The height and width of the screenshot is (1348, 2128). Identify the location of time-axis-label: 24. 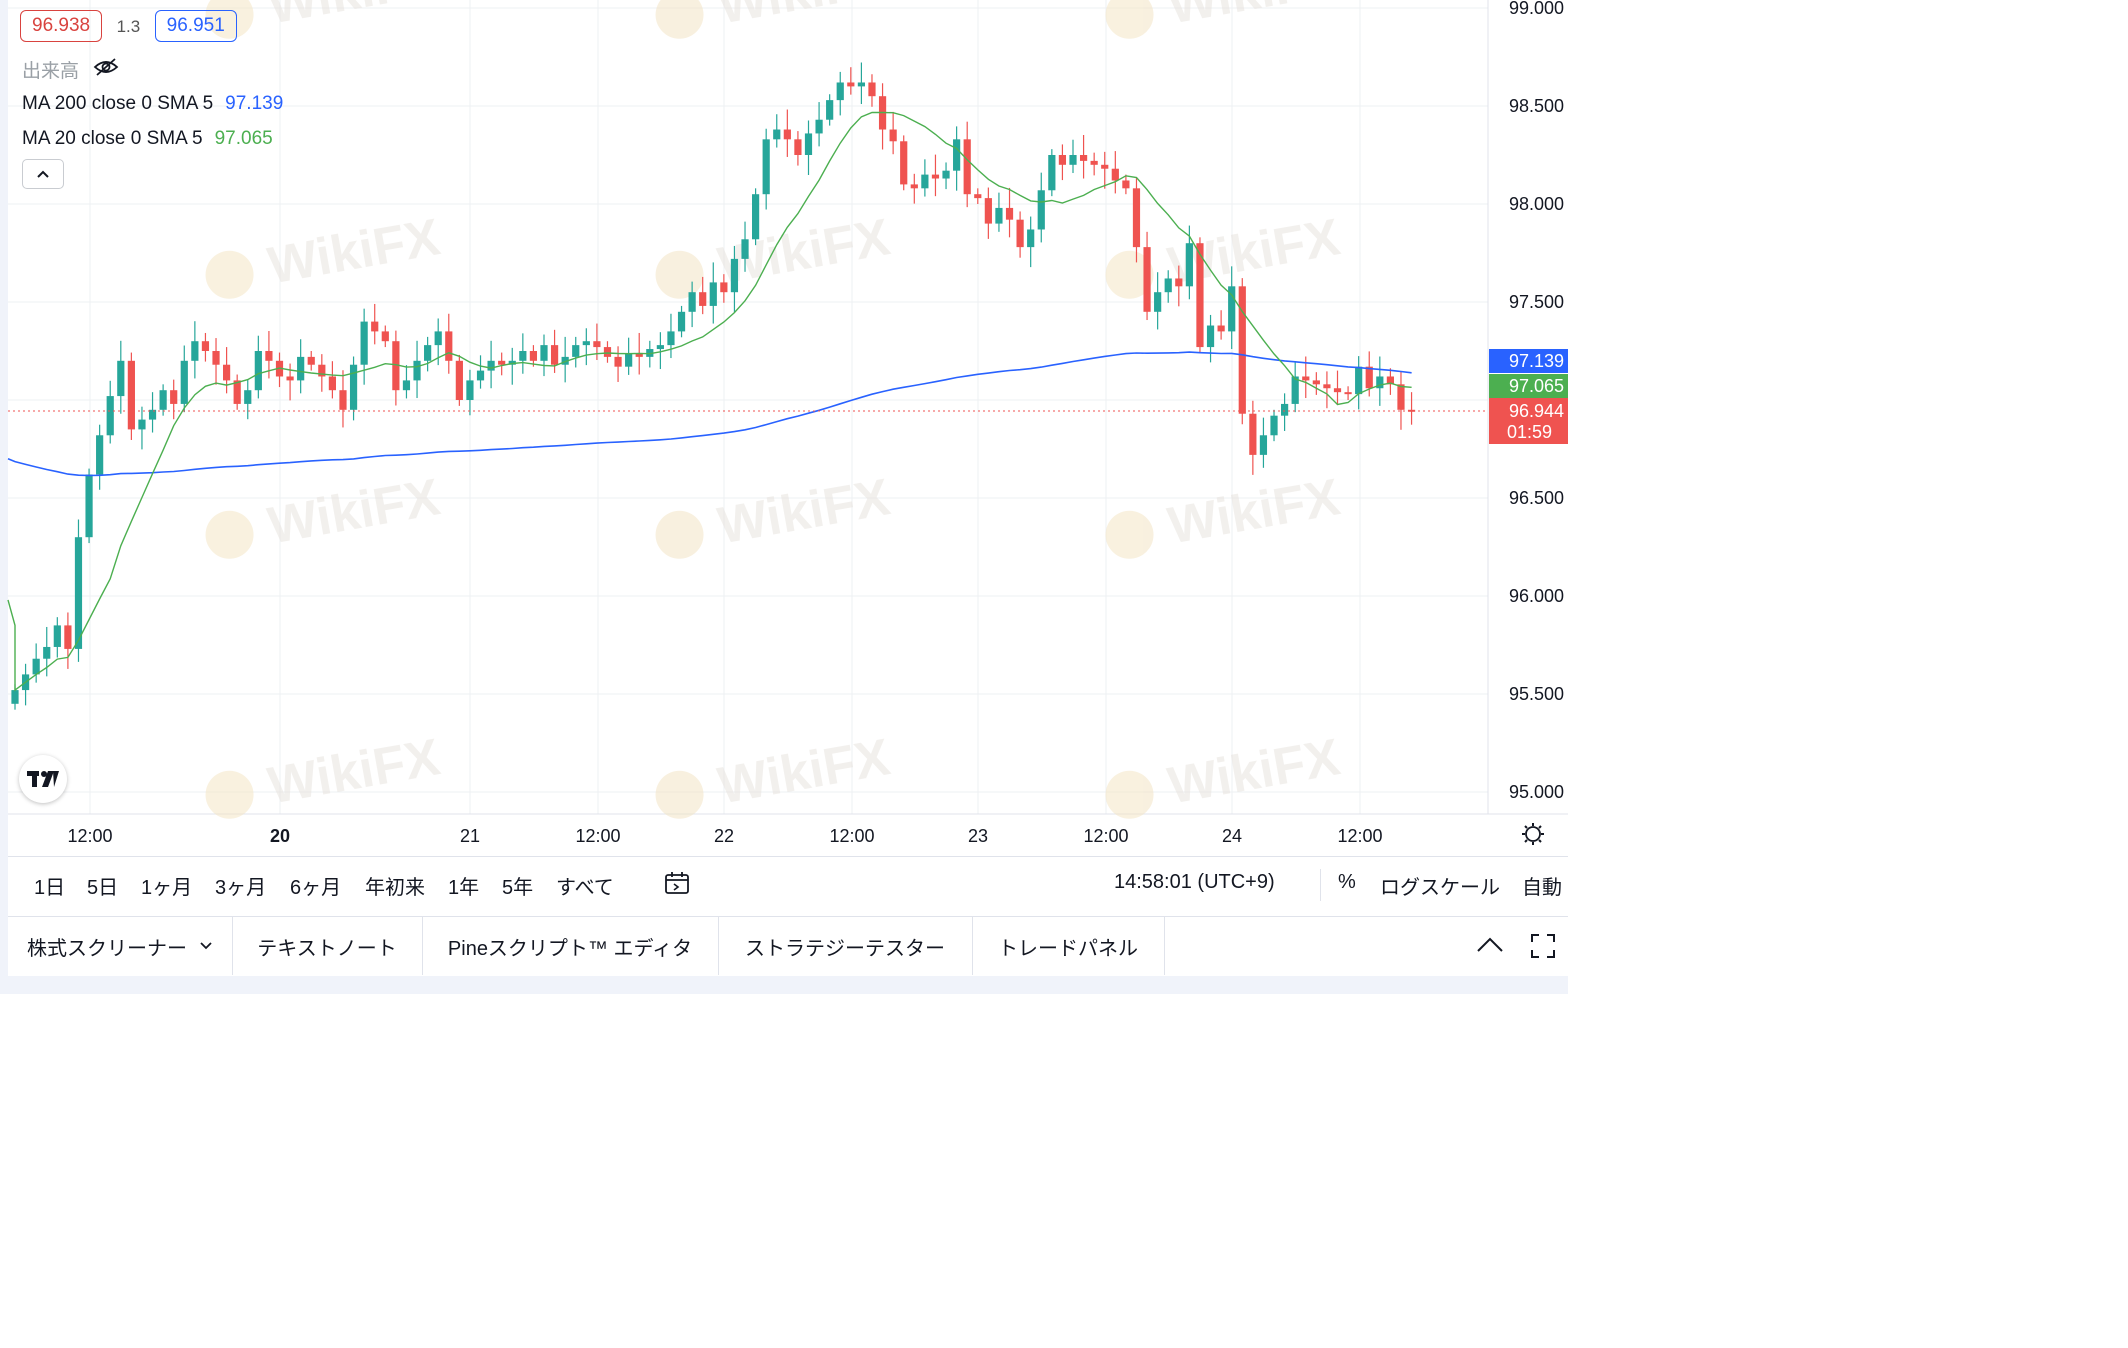
(1232, 836).